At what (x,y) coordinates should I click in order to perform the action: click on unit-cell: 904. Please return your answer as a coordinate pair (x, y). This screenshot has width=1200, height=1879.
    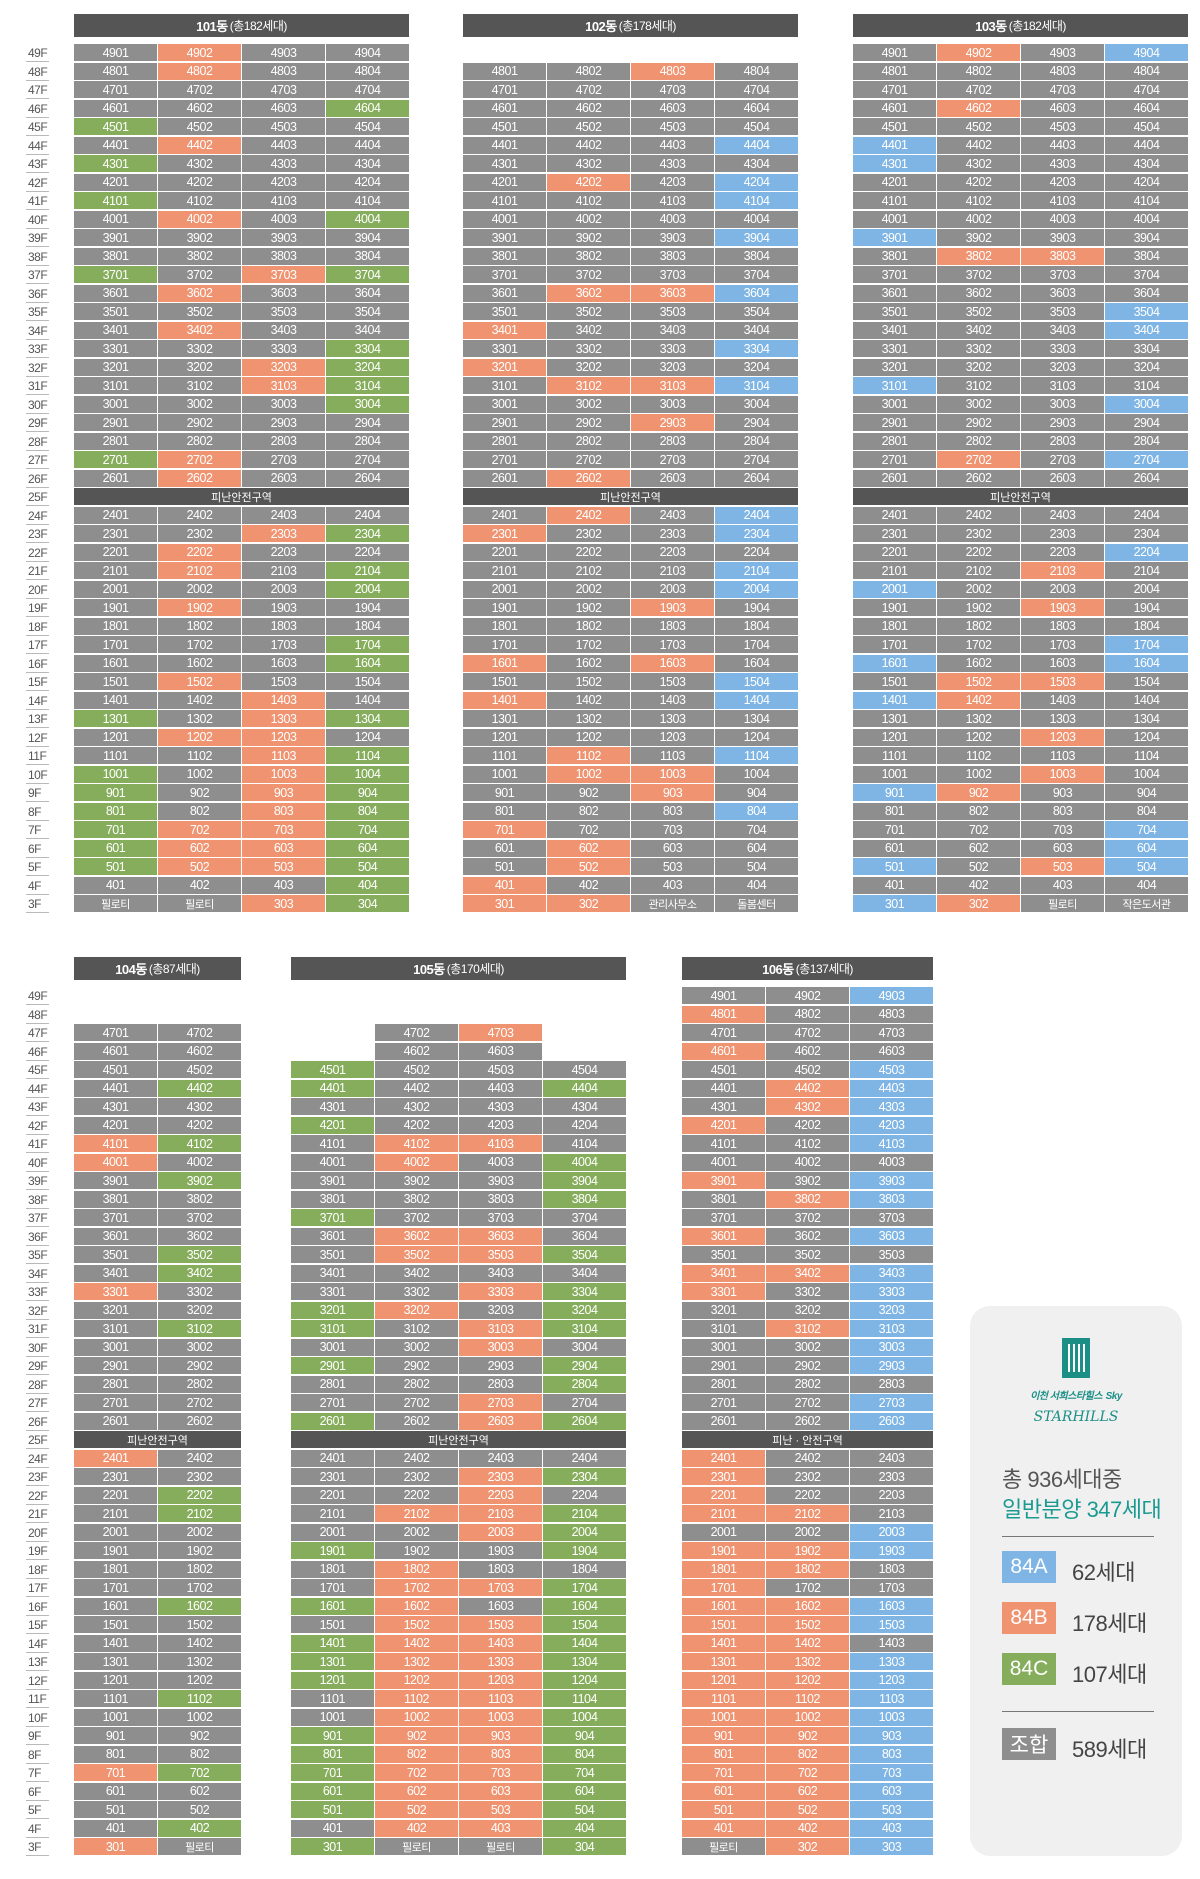
    Looking at the image, I should click on (584, 1735).